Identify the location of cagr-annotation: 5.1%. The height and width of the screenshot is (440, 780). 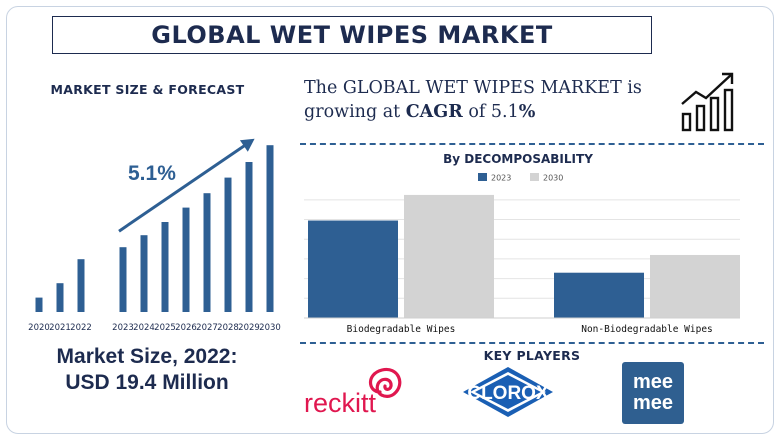
(152, 173).